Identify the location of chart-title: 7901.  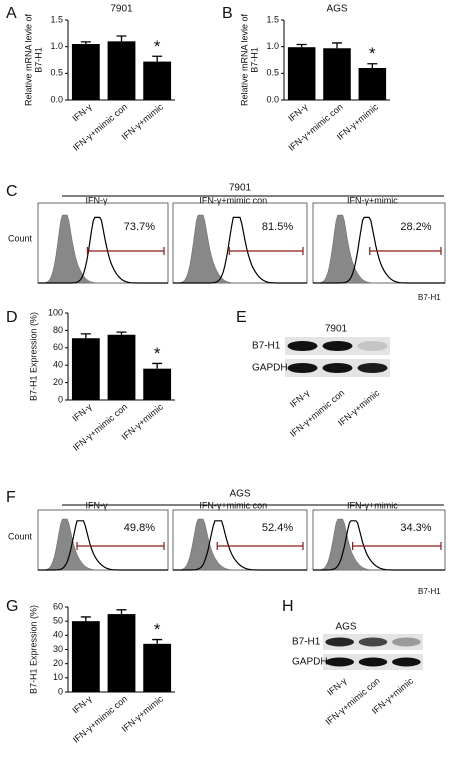
(121, 9).